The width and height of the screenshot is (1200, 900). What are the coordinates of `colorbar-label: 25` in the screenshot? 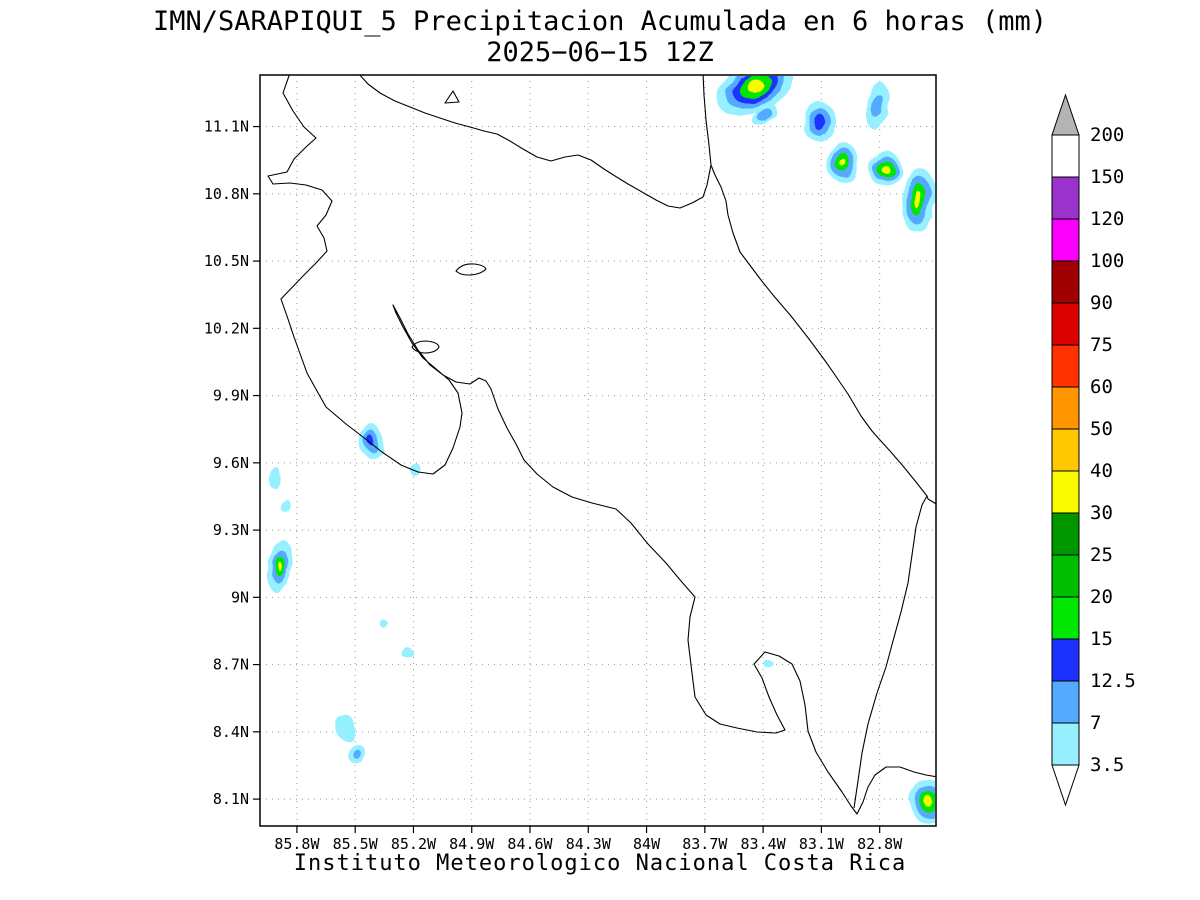 It's located at (1101, 555).